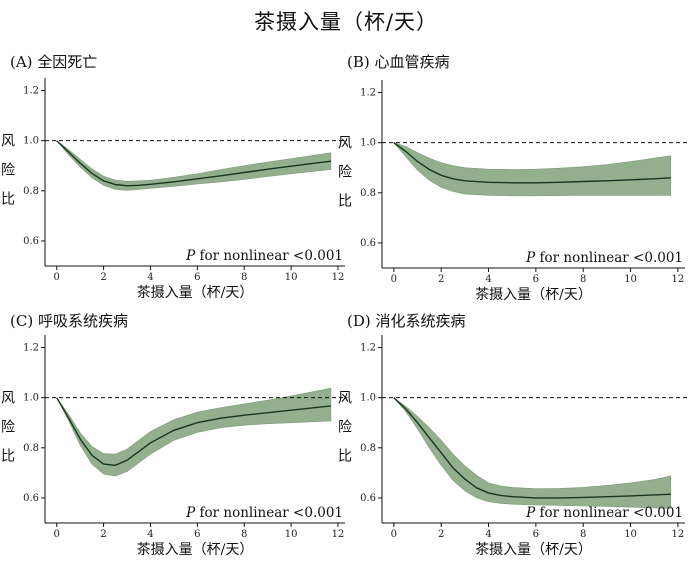 The image size is (692, 562). What do you see at coordinates (398, 62) in the screenshot?
I see `panel-title: (B) 心血管疾病` at bounding box center [398, 62].